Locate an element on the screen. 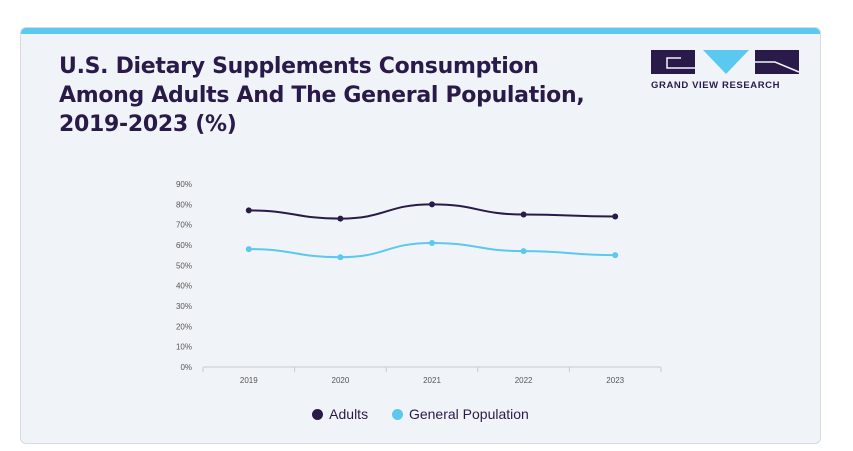 This screenshot has width=853, height=451. y-tick-label: 20% is located at coordinates (184, 326).